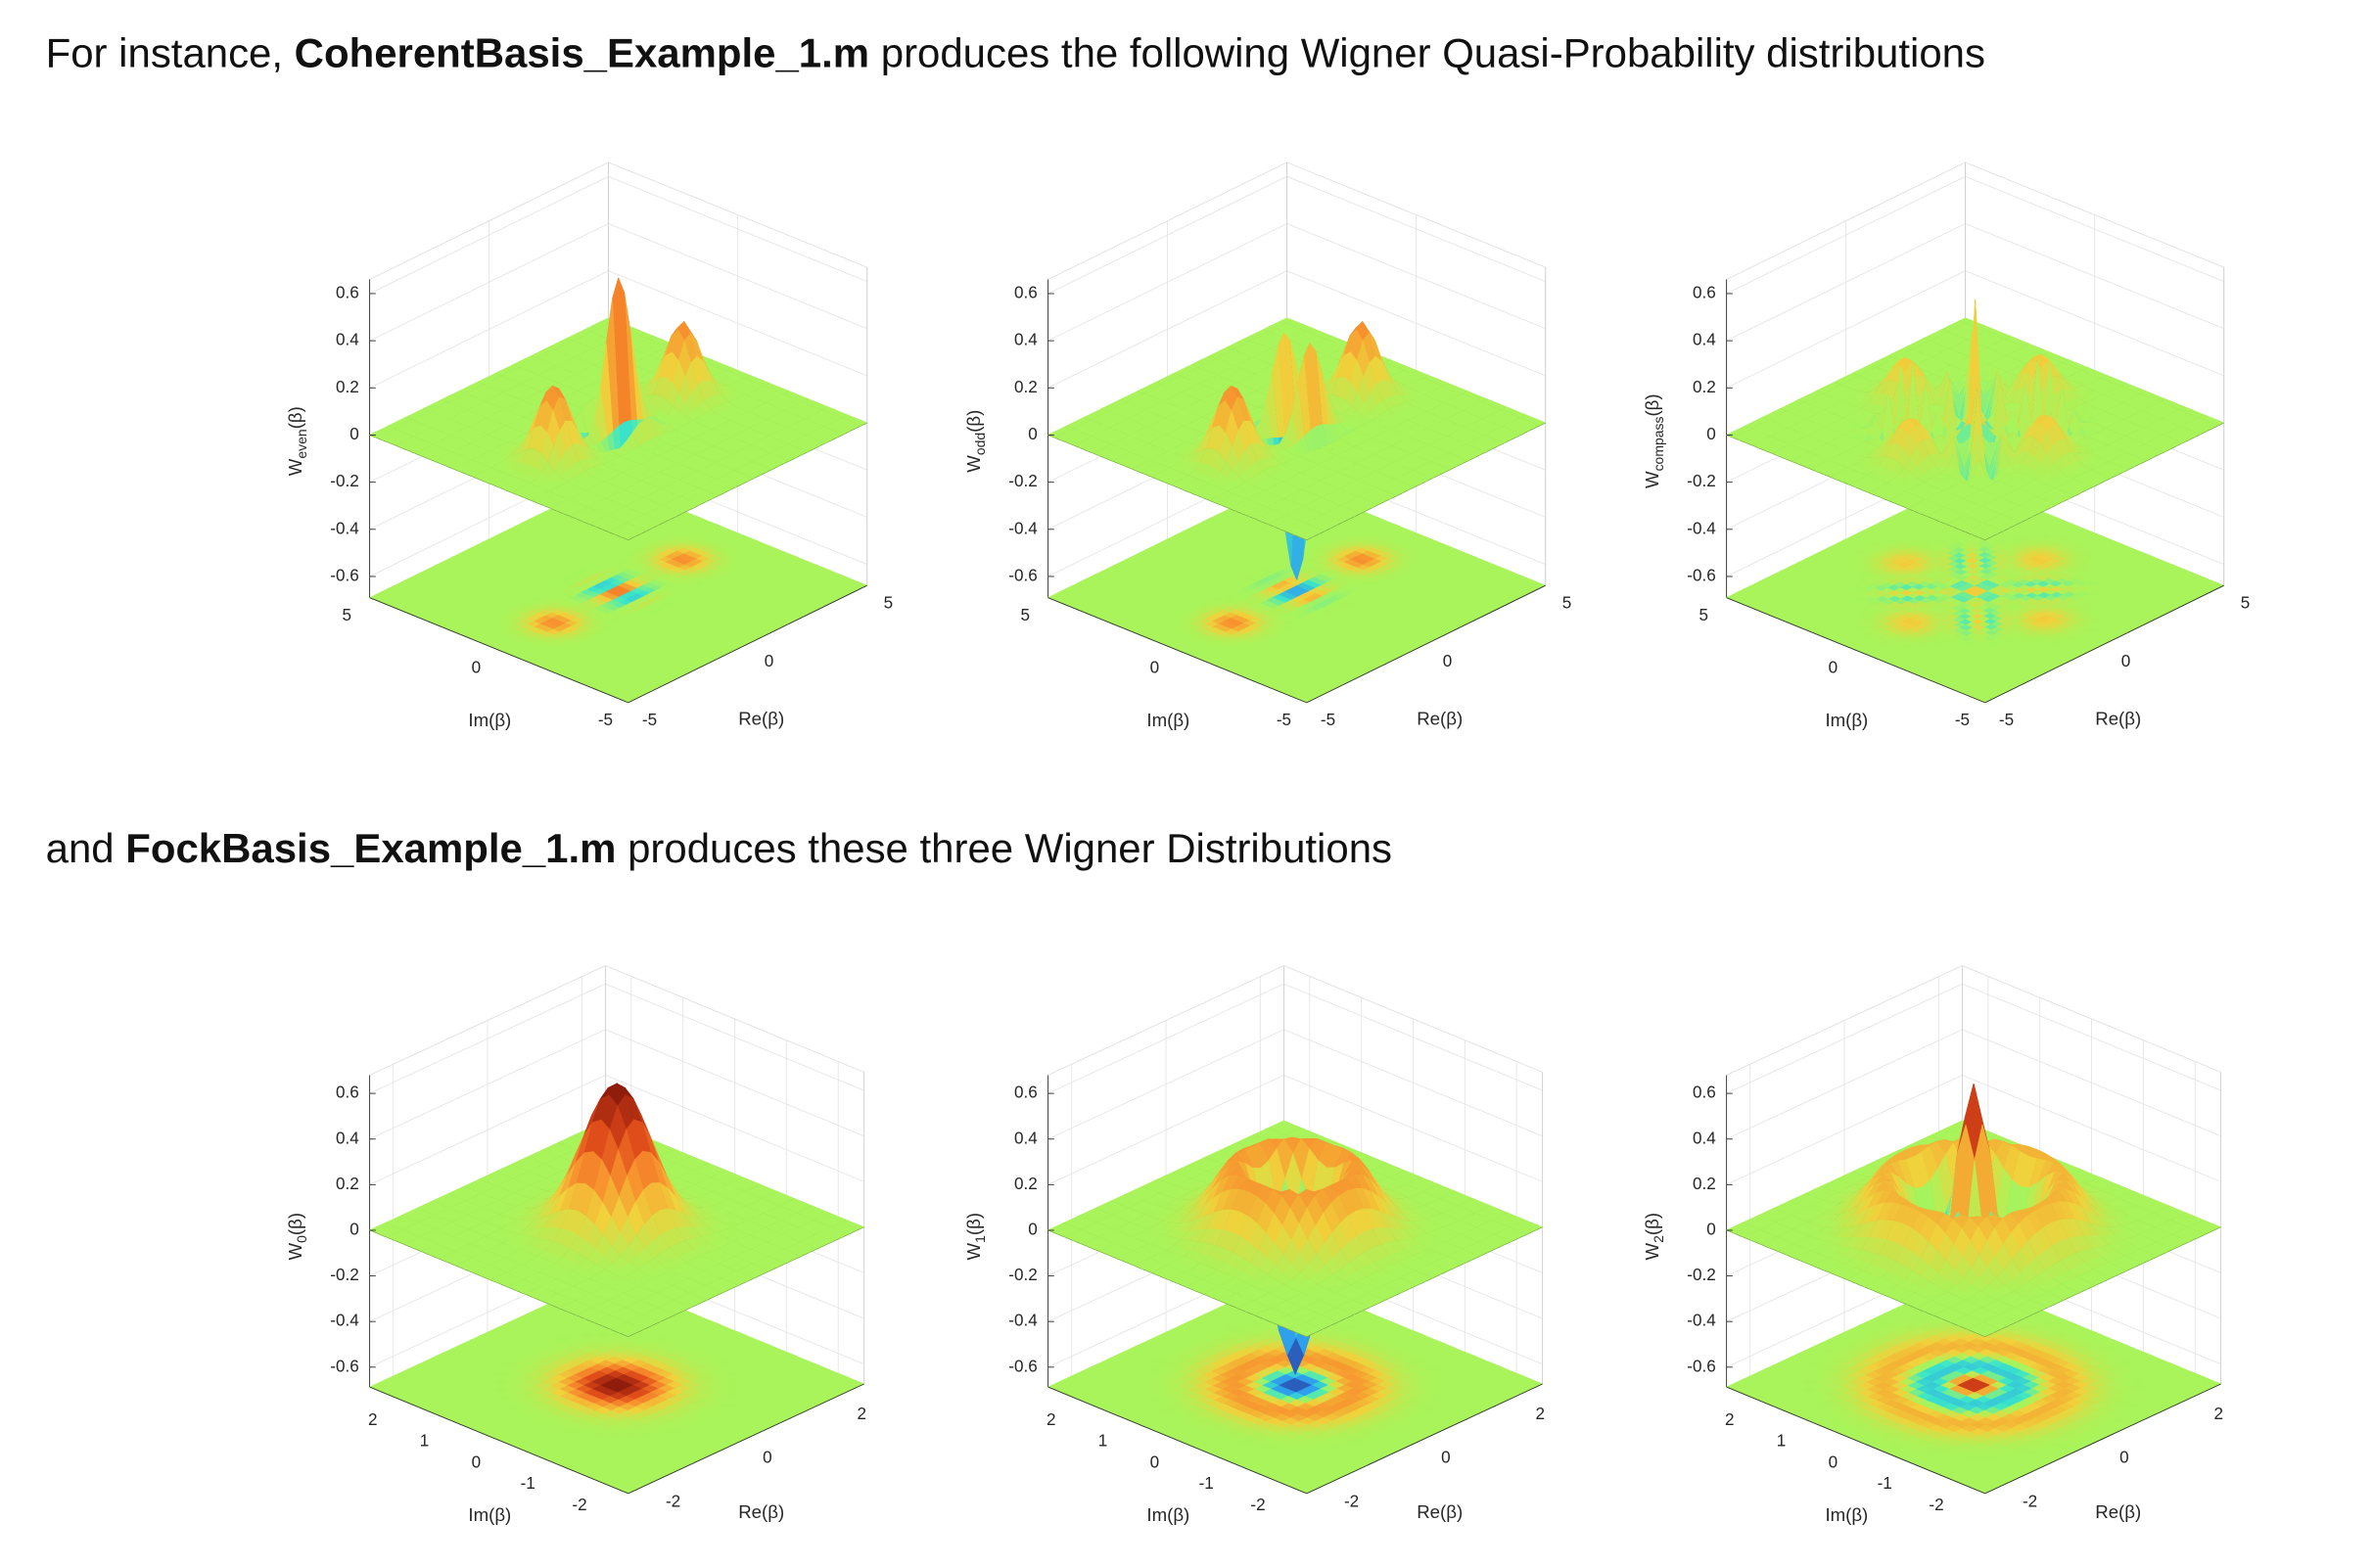 Image resolution: width=2373 pixels, height=1568 pixels. Describe the element at coordinates (347, 340) in the screenshot. I see `z-tick-label: 0.4` at that location.